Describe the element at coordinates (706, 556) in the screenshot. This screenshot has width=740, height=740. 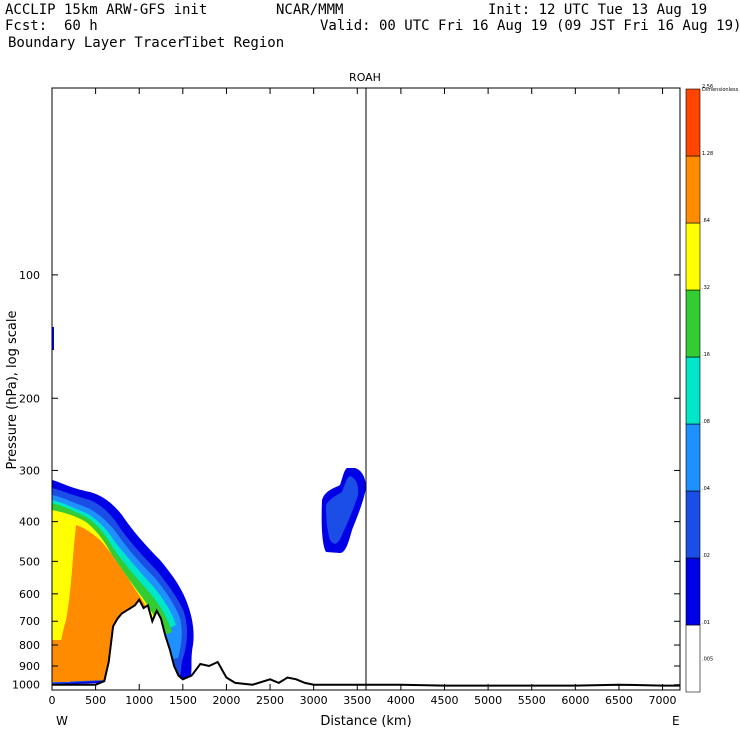
I see `colorbar-label: .02` at that location.